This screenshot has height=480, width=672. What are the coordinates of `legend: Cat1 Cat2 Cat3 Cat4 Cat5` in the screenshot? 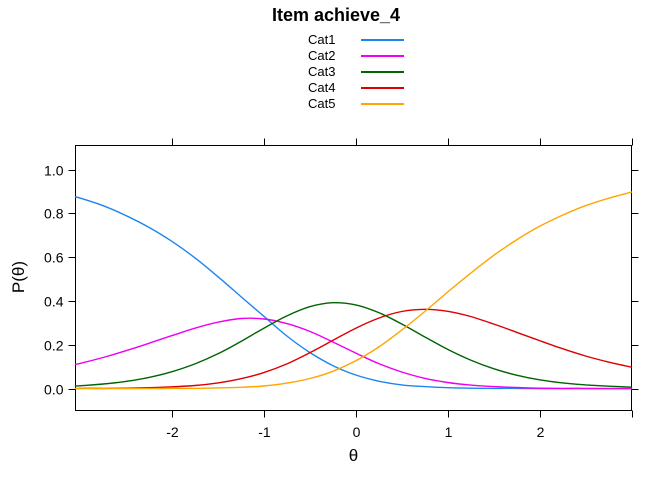 It's located at (339, 72).